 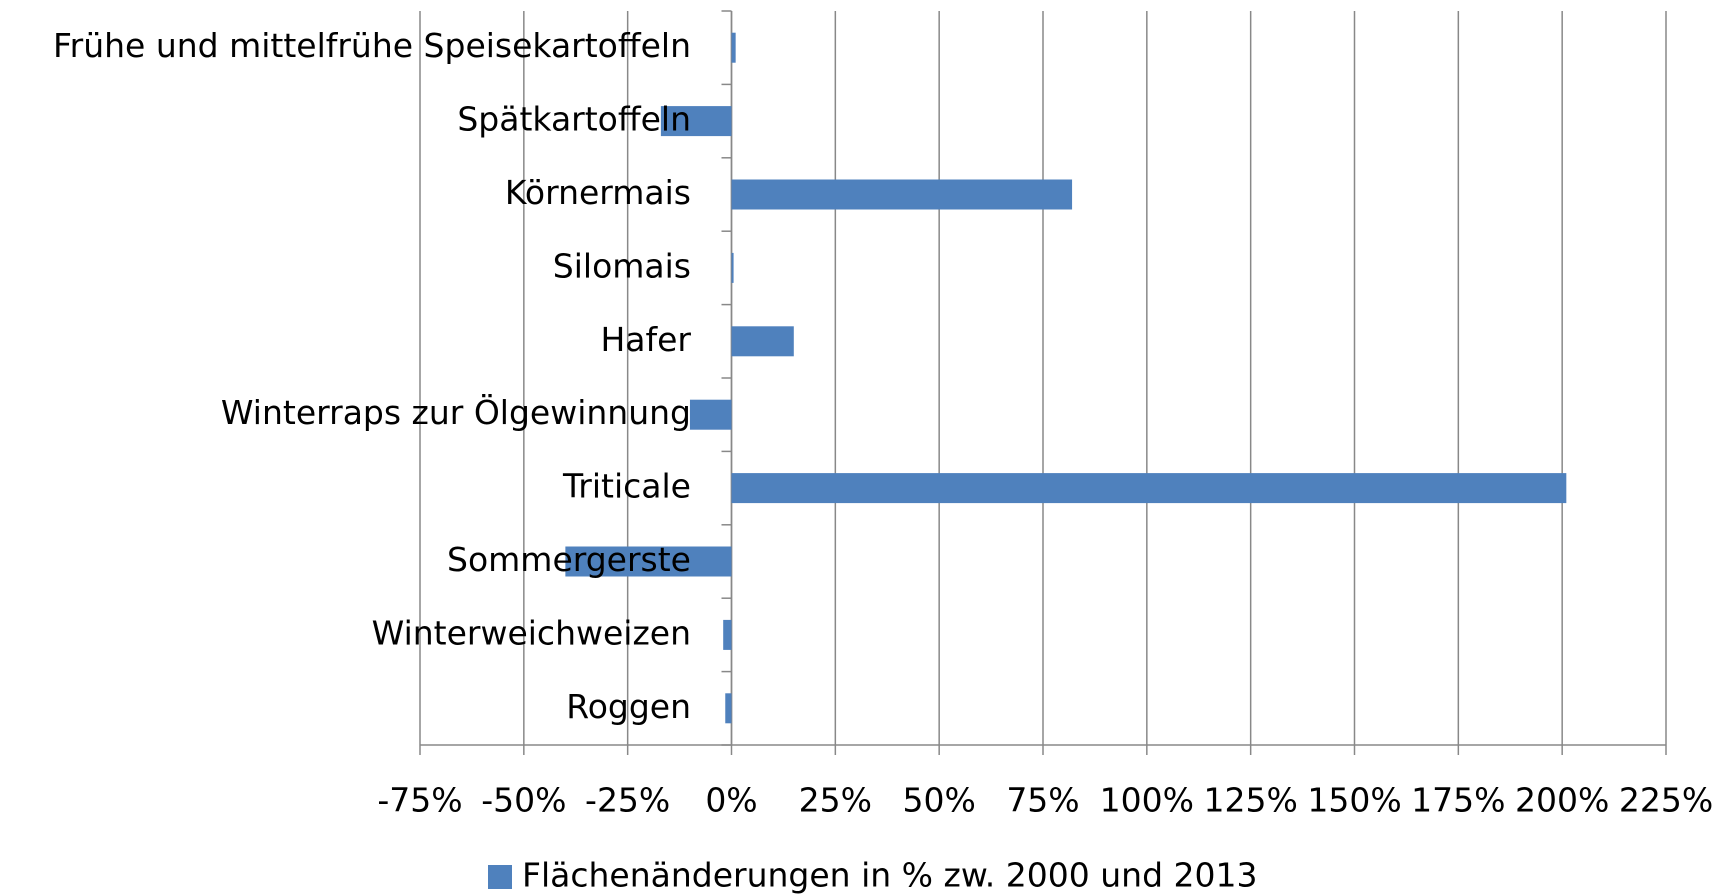 What do you see at coordinates (645, 339) in the screenshot?
I see `y-tick-label: Hafer` at bounding box center [645, 339].